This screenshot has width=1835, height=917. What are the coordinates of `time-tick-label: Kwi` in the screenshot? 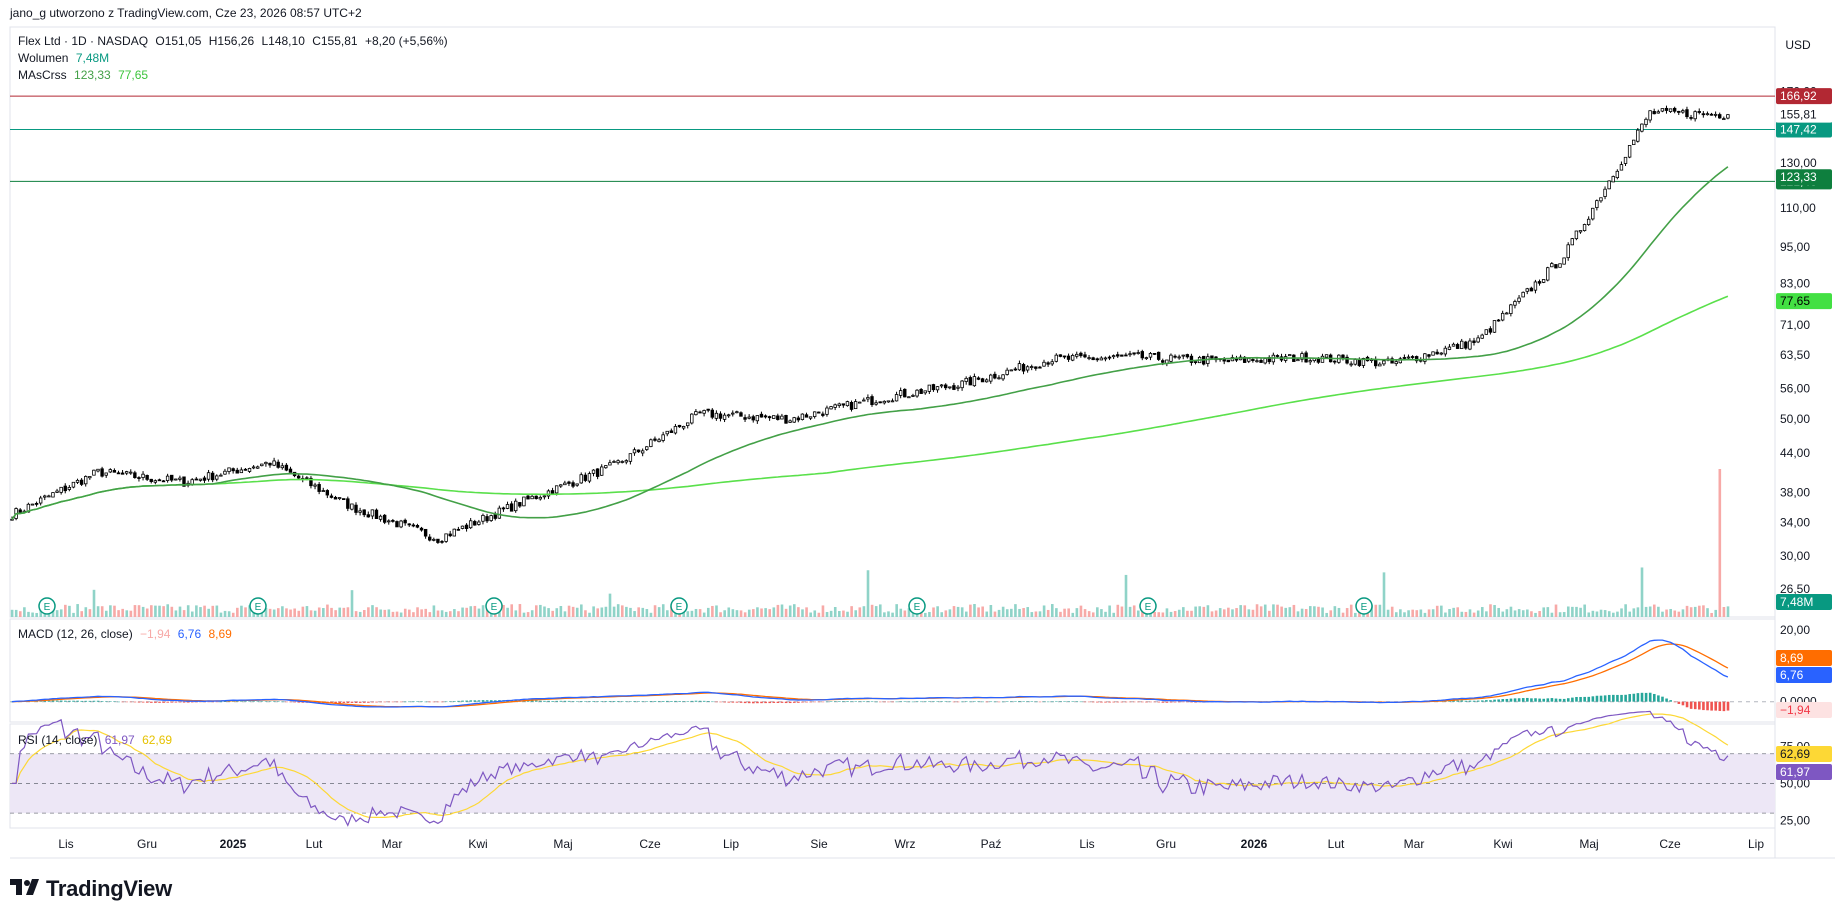 It's located at (477, 844).